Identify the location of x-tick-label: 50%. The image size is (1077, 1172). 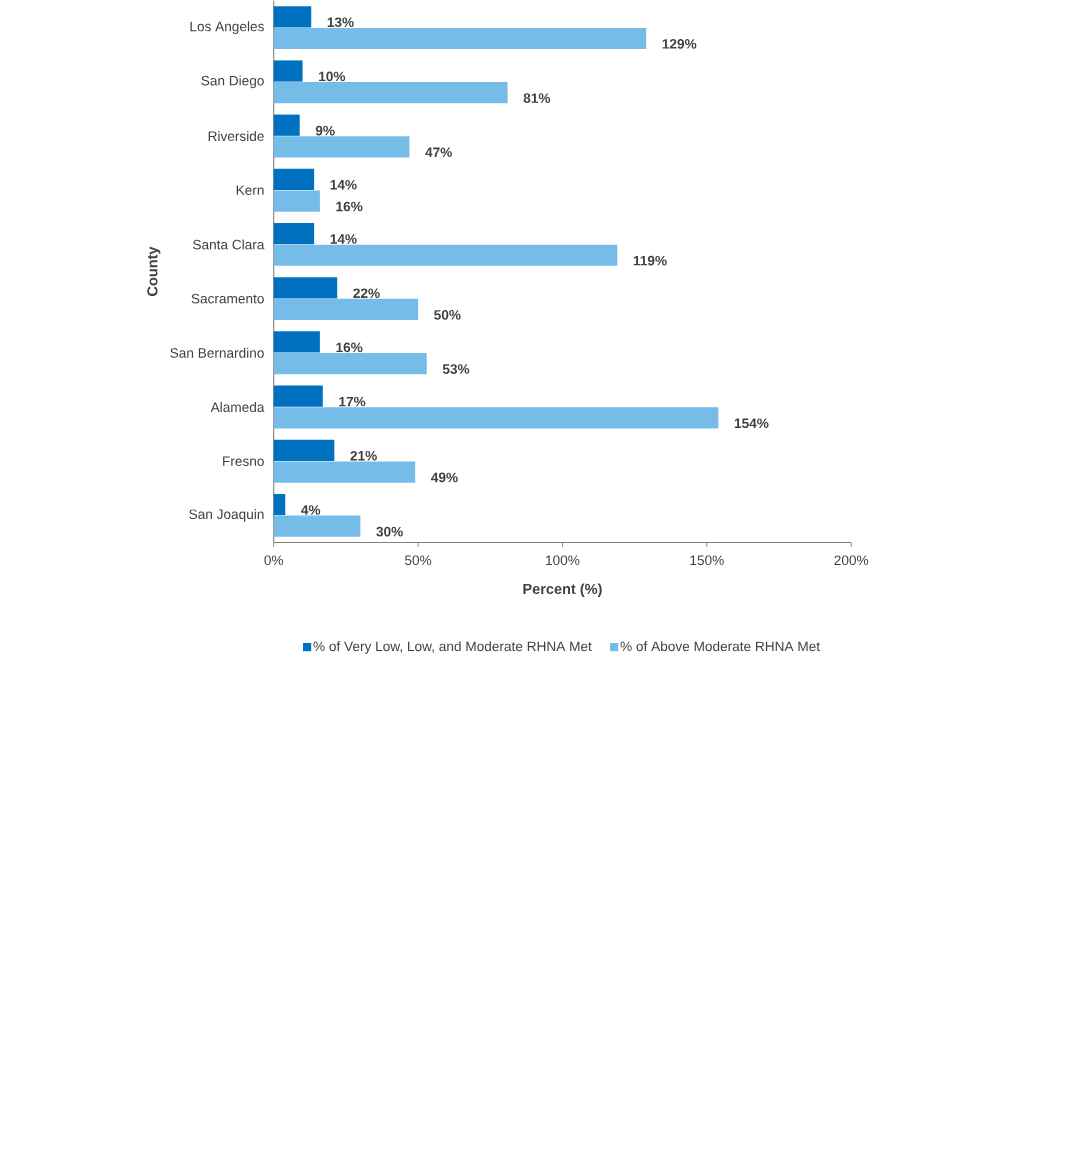
(418, 560).